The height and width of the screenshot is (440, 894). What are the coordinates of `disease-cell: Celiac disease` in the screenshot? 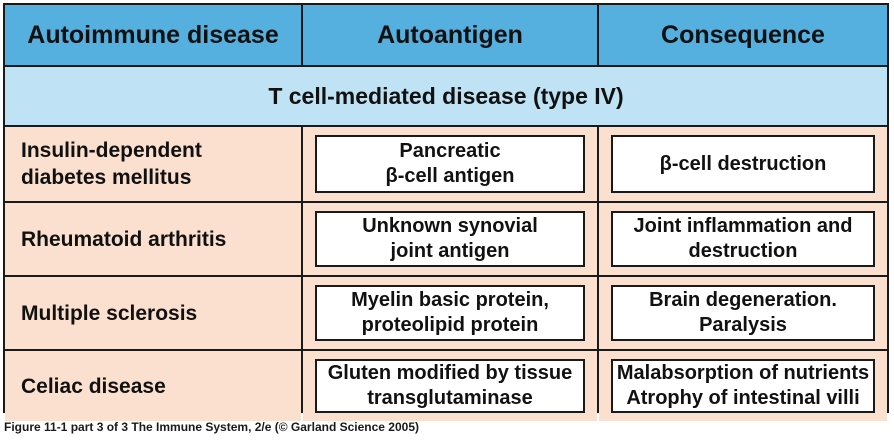 It's located at (153, 386).